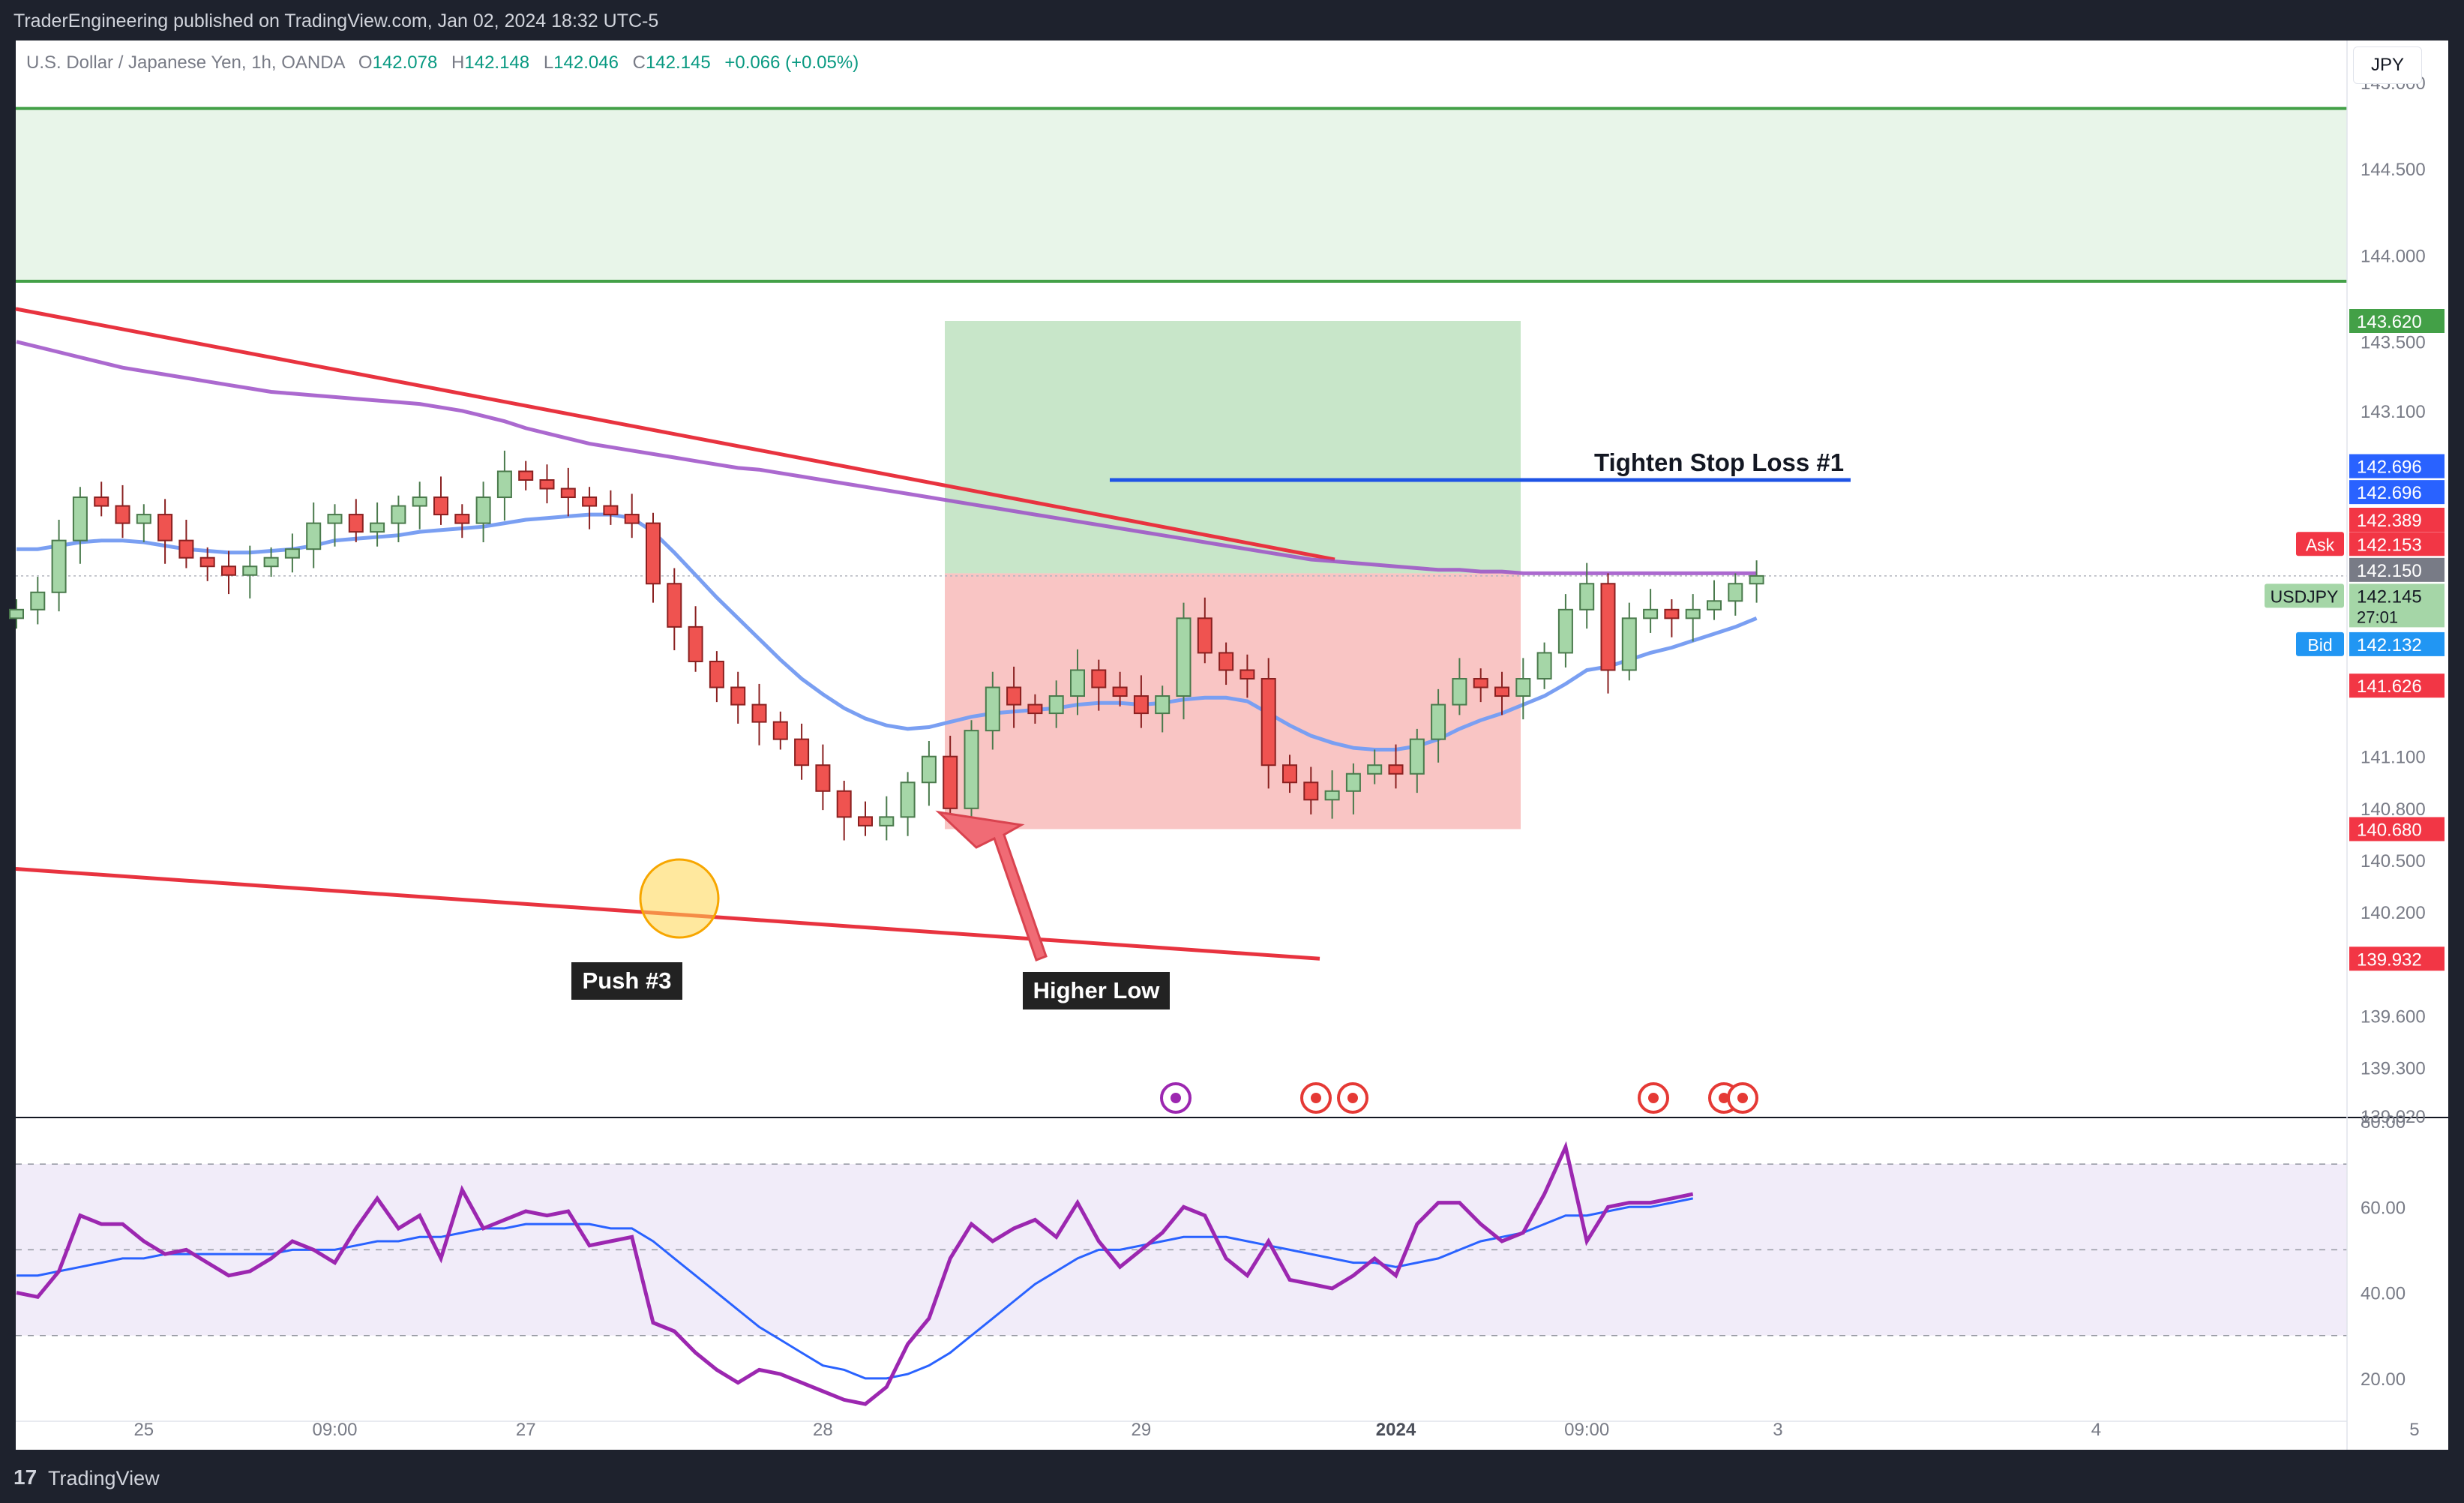 This screenshot has width=2464, height=1503. What do you see at coordinates (2096, 1430) in the screenshot?
I see `time-tick-label: 4` at bounding box center [2096, 1430].